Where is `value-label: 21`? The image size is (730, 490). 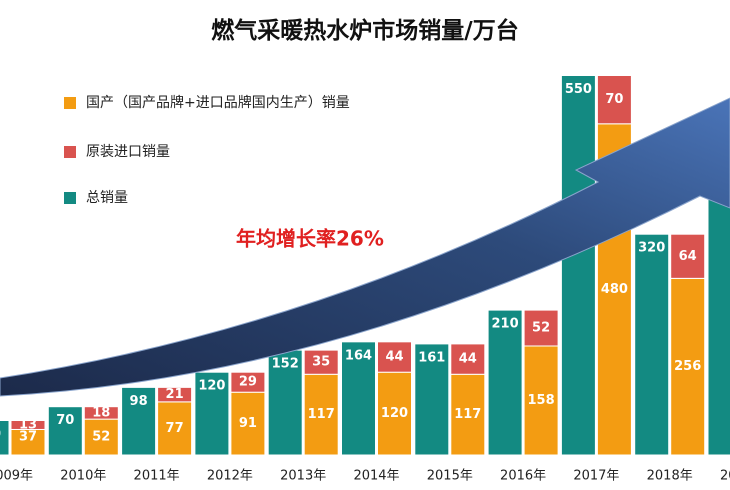 value-label: 21 is located at coordinates (175, 394).